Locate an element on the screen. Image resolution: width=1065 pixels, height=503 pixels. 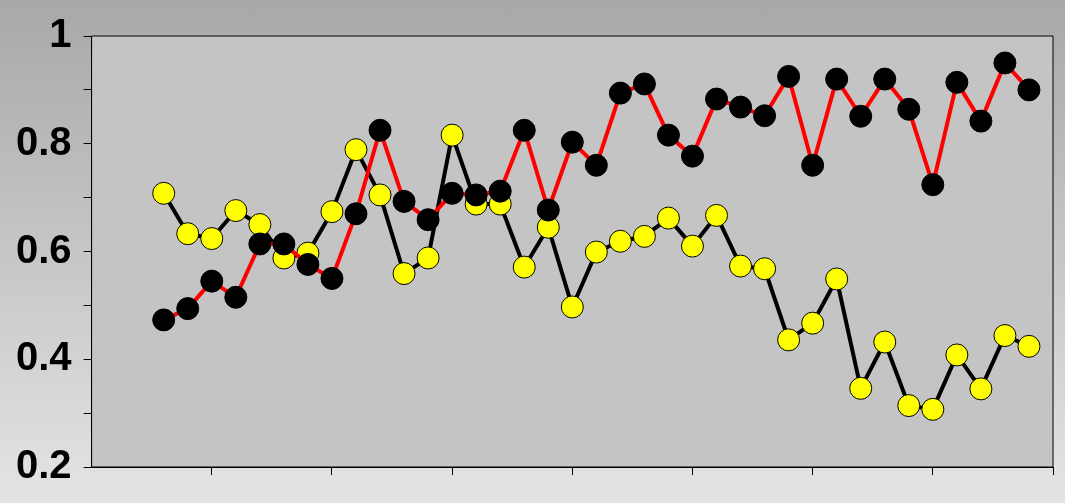
y-tick-label: 0.4 is located at coordinates (44, 356).